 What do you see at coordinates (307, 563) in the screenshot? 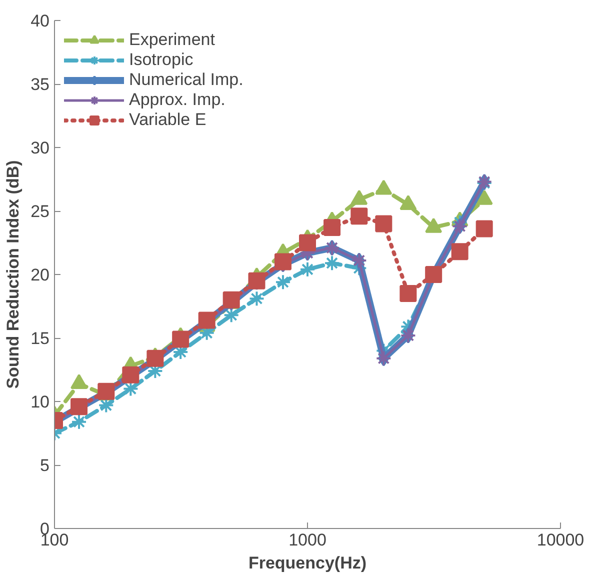
I see `x-axis-title: Frequency(Hz)` at bounding box center [307, 563].